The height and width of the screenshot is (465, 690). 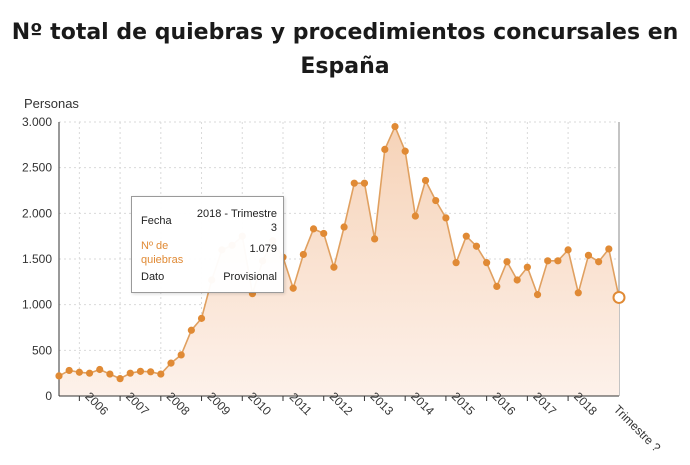 I want to click on chart-title-line2: España, so click(x=345, y=66).